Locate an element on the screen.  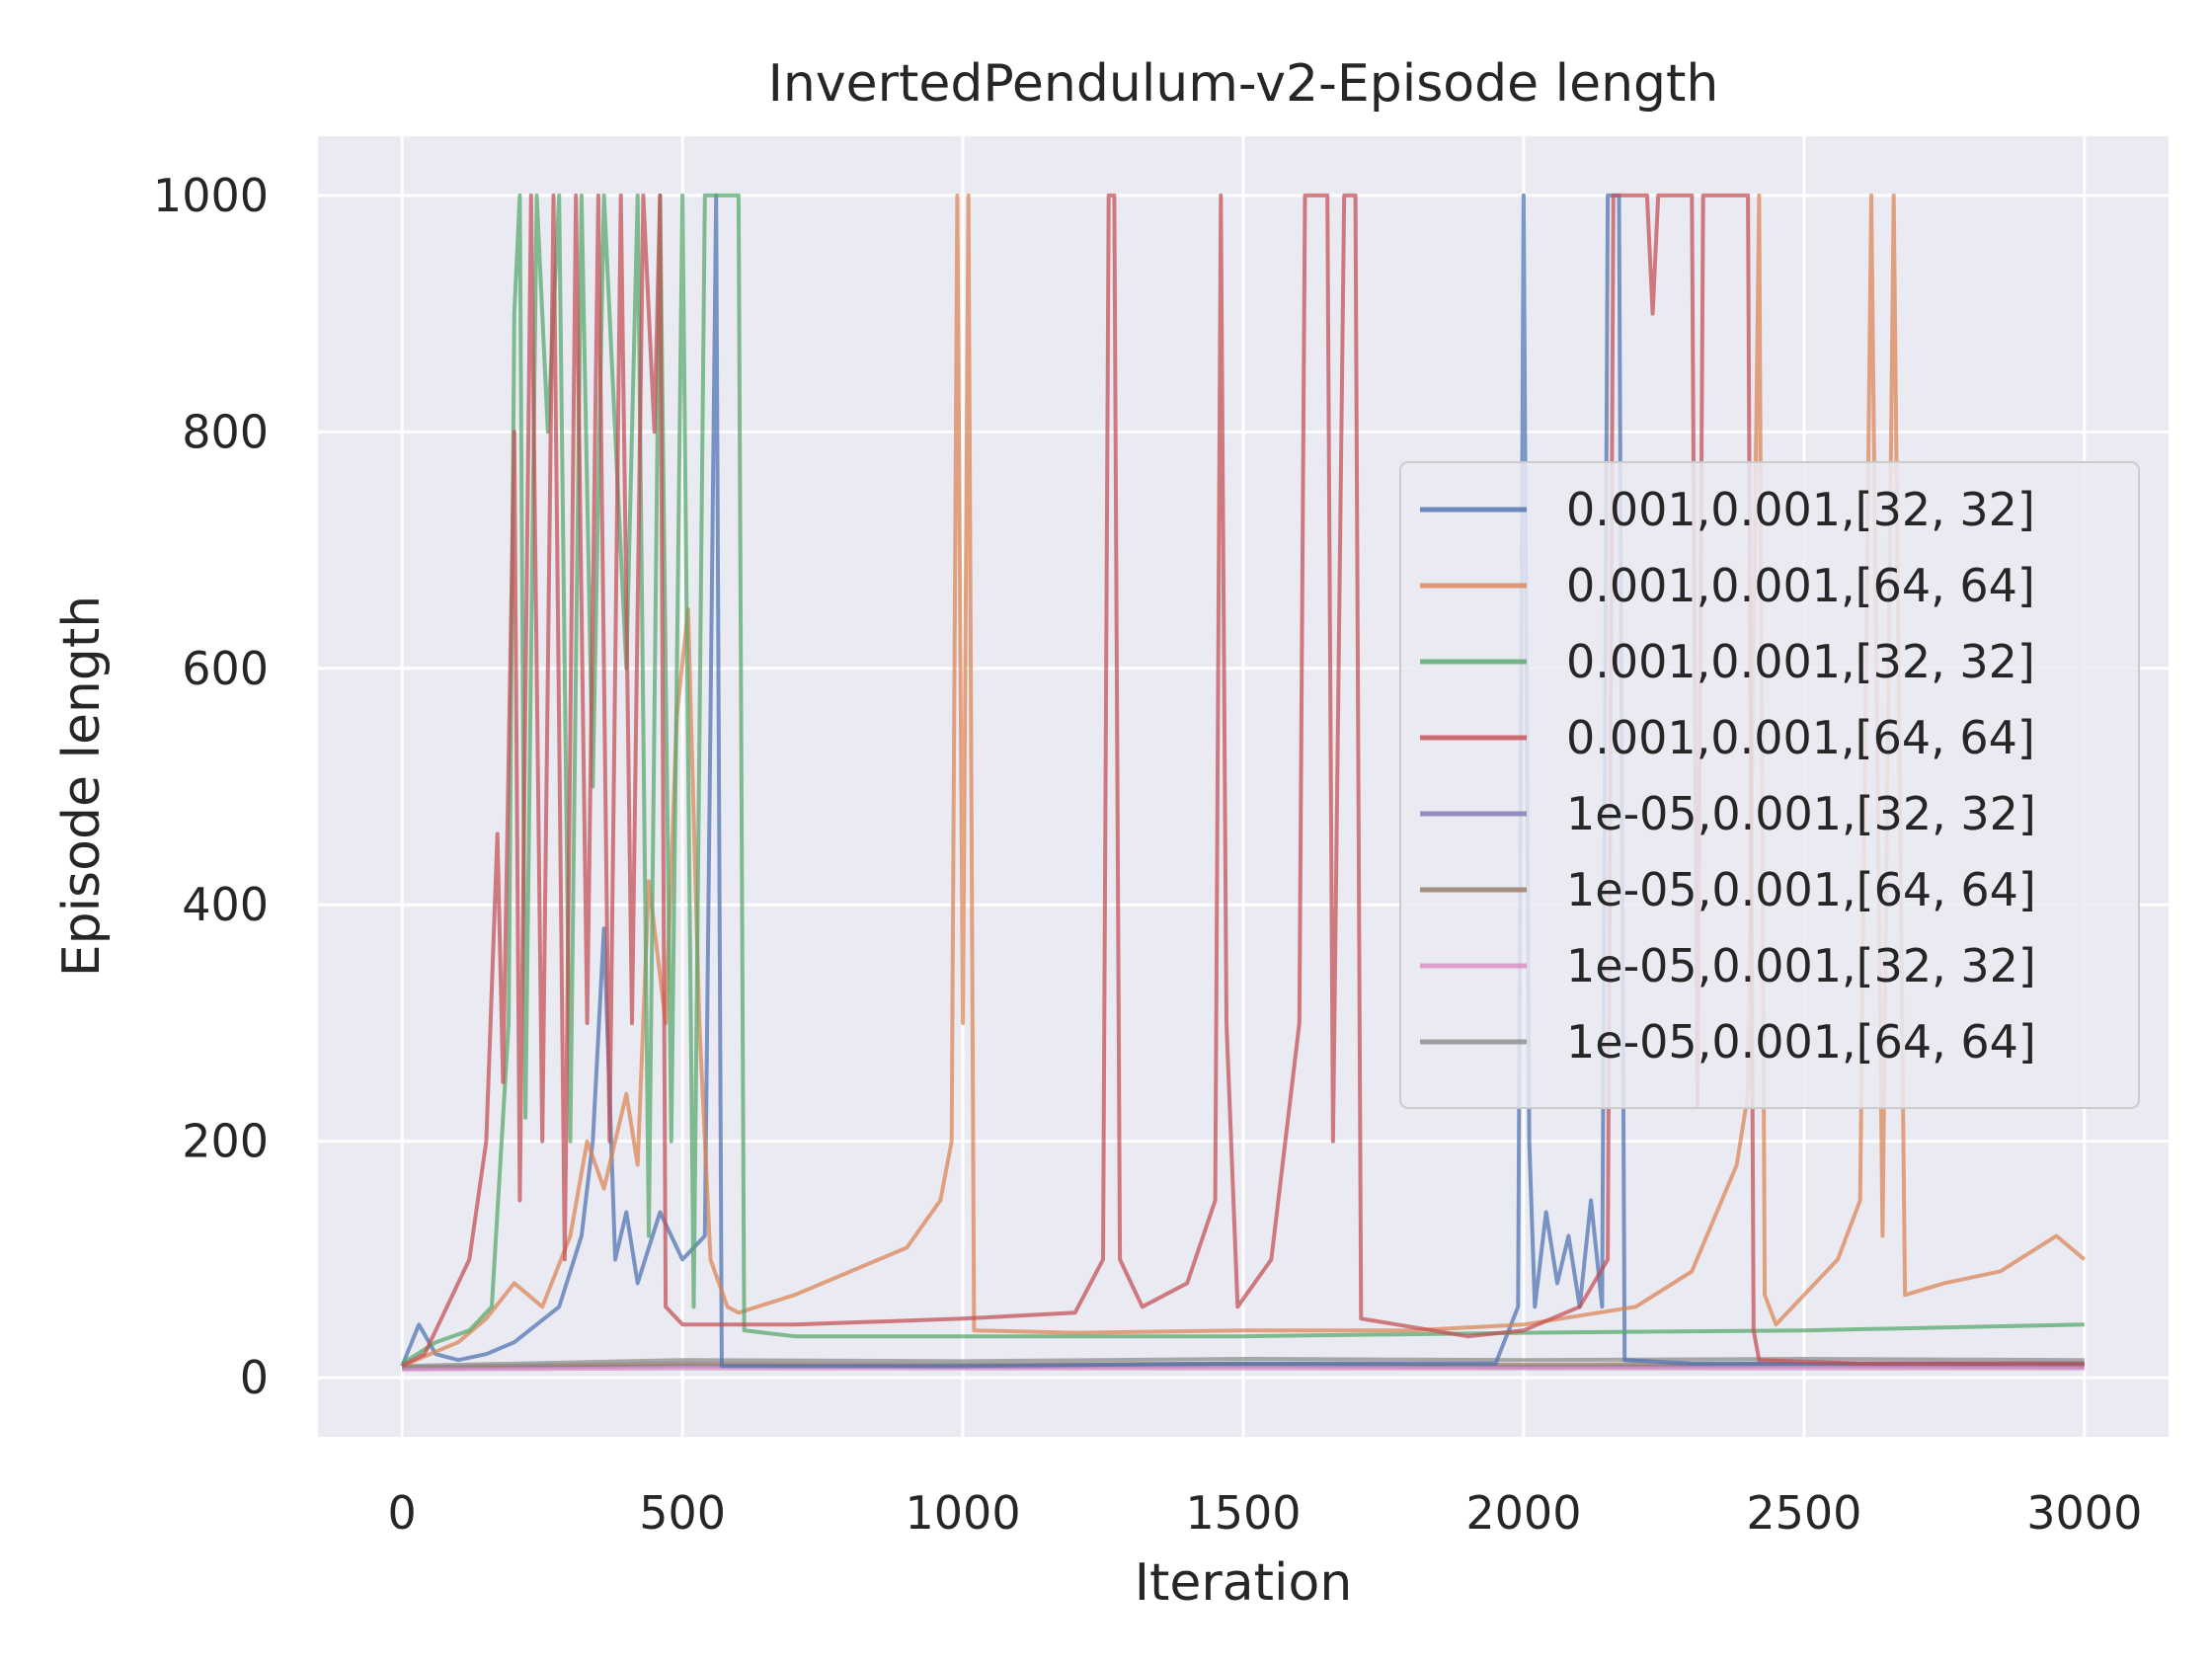
x-ticks: 0 500 1000 1500 2000 2500 3000 is located at coordinates (1266, 1513).